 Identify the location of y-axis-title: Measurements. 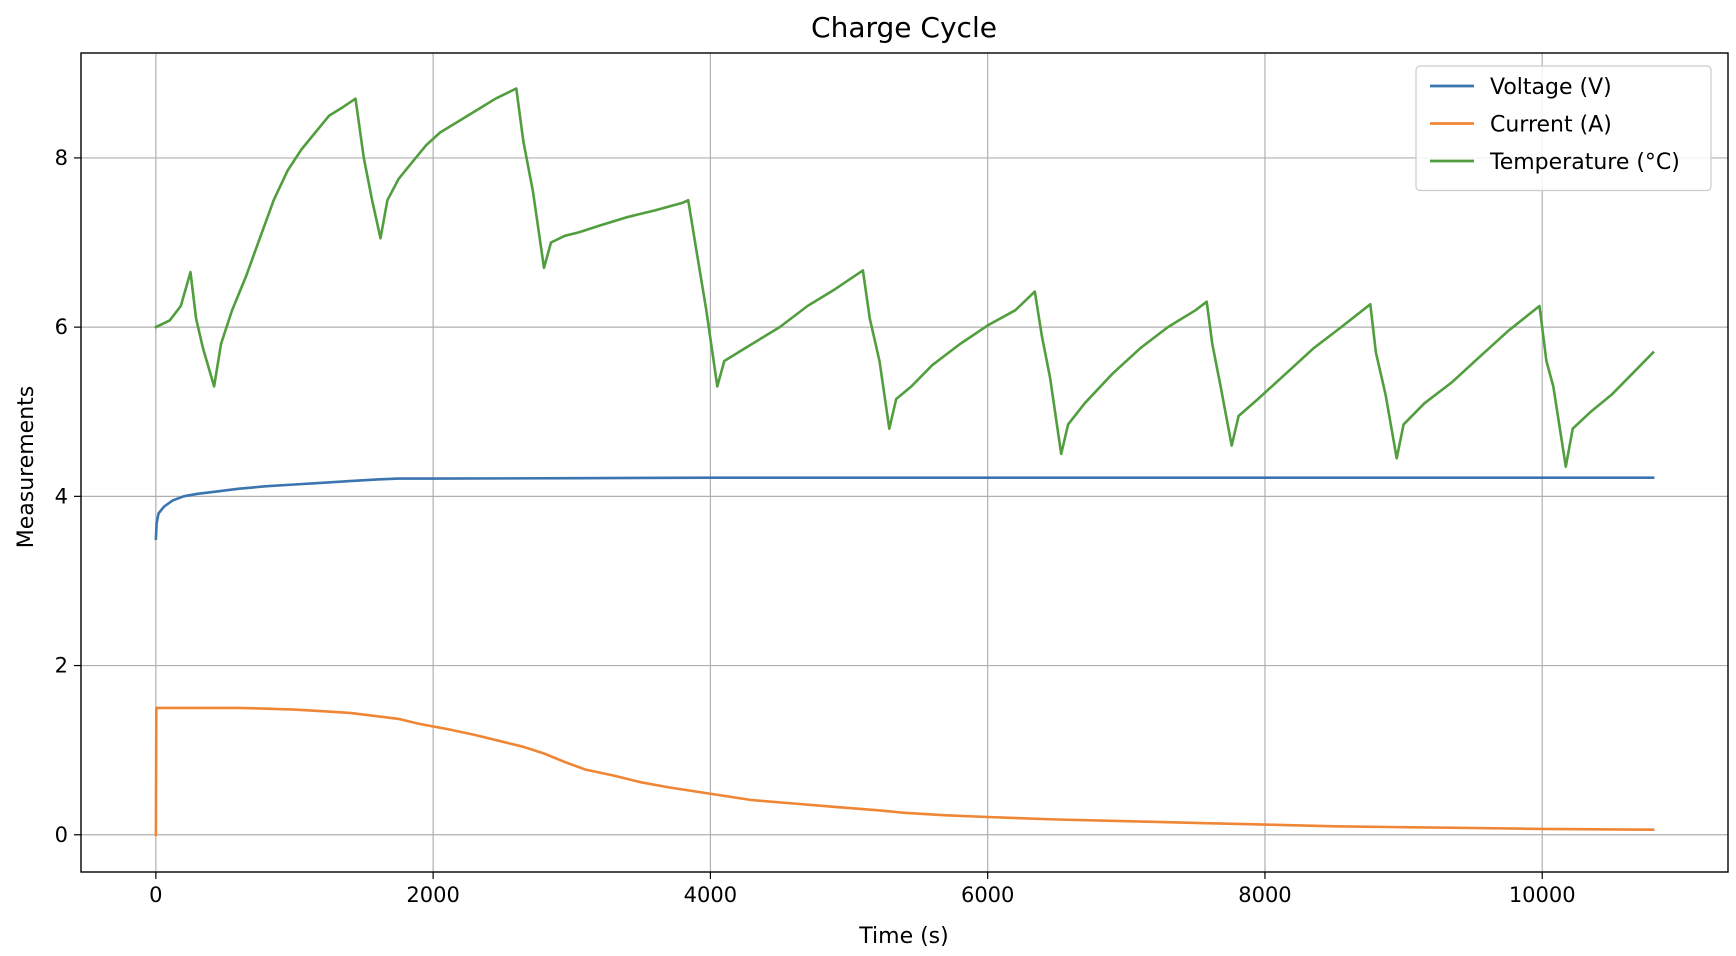
(26, 467).